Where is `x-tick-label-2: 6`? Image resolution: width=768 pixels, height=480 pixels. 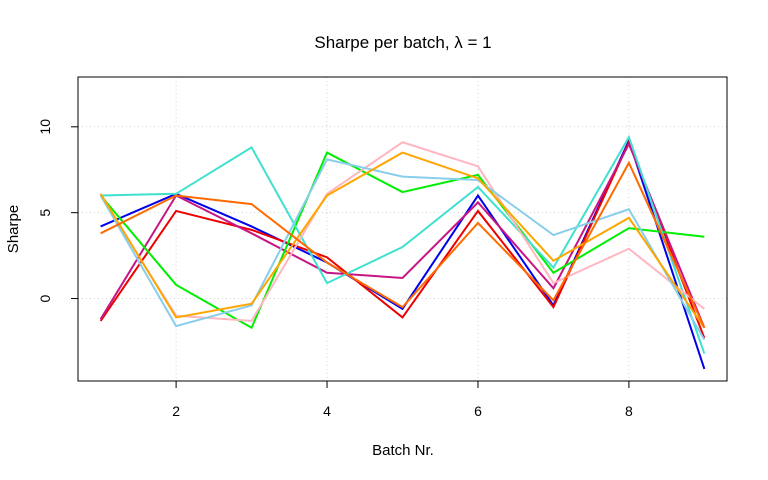 x-tick-label-2: 6 is located at coordinates (478, 411).